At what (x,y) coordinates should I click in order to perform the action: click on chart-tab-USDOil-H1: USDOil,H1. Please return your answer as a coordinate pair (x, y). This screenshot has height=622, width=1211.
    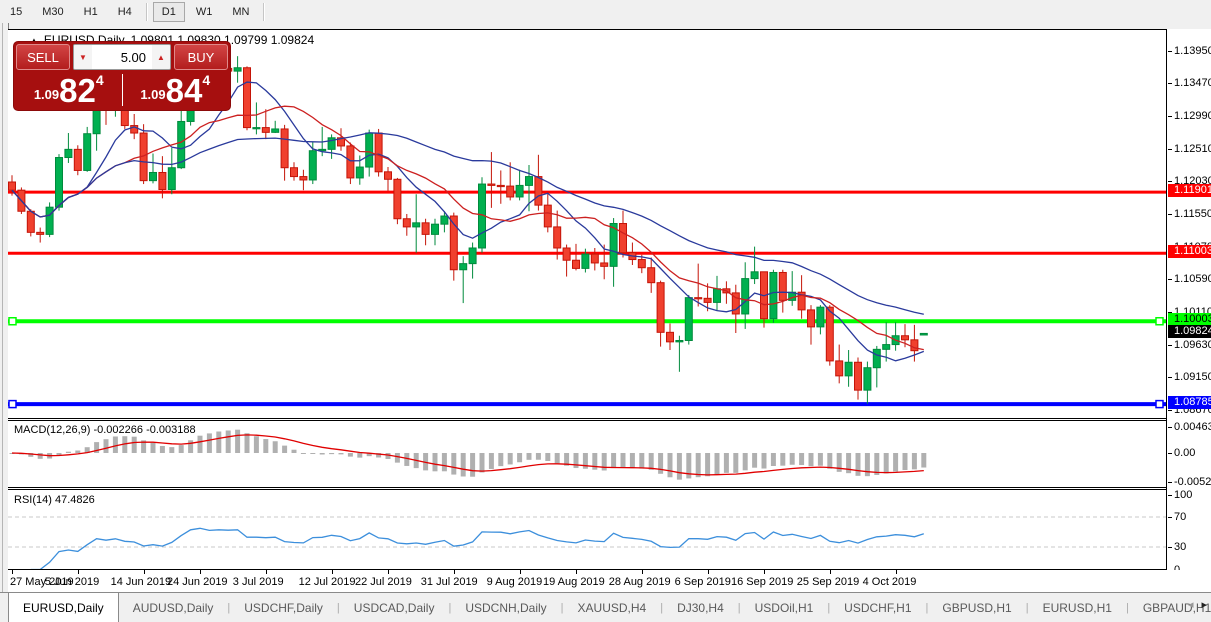
    Looking at the image, I should click on (784, 608).